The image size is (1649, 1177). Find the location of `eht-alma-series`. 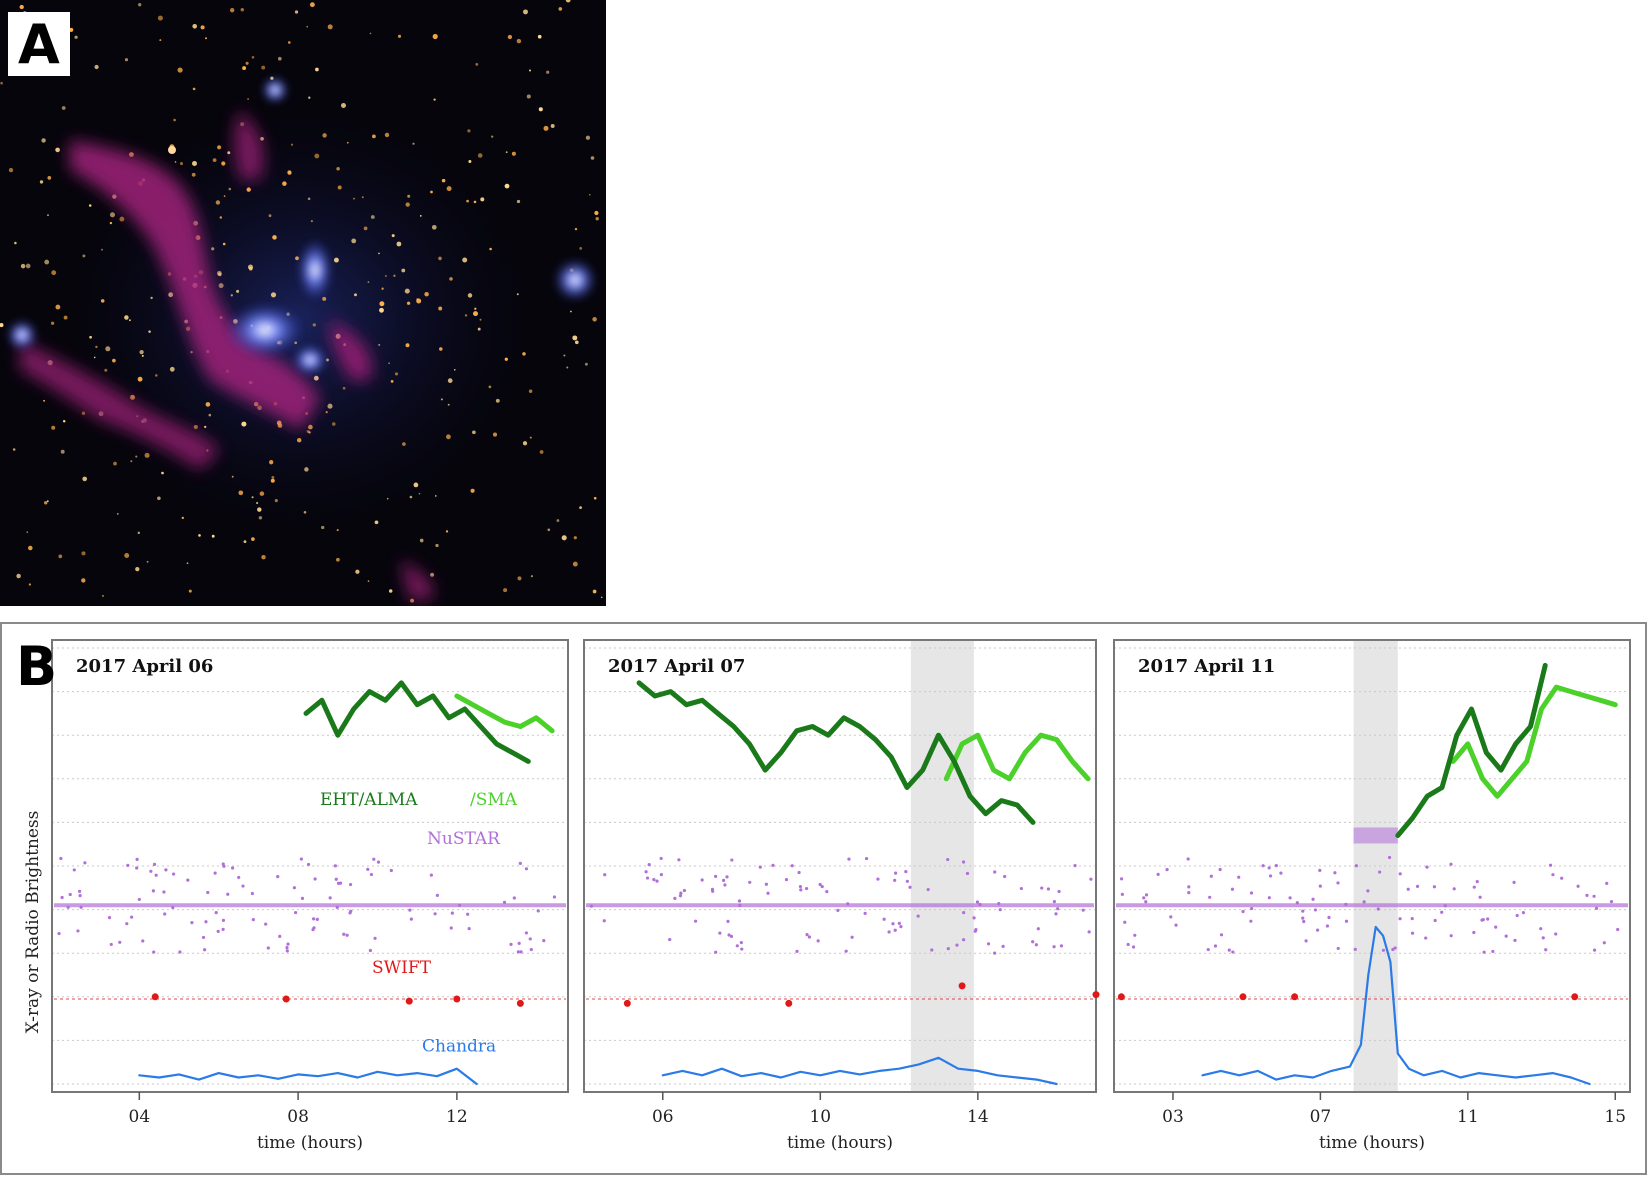

eht-alma-series is located at coordinates (1471, 750).